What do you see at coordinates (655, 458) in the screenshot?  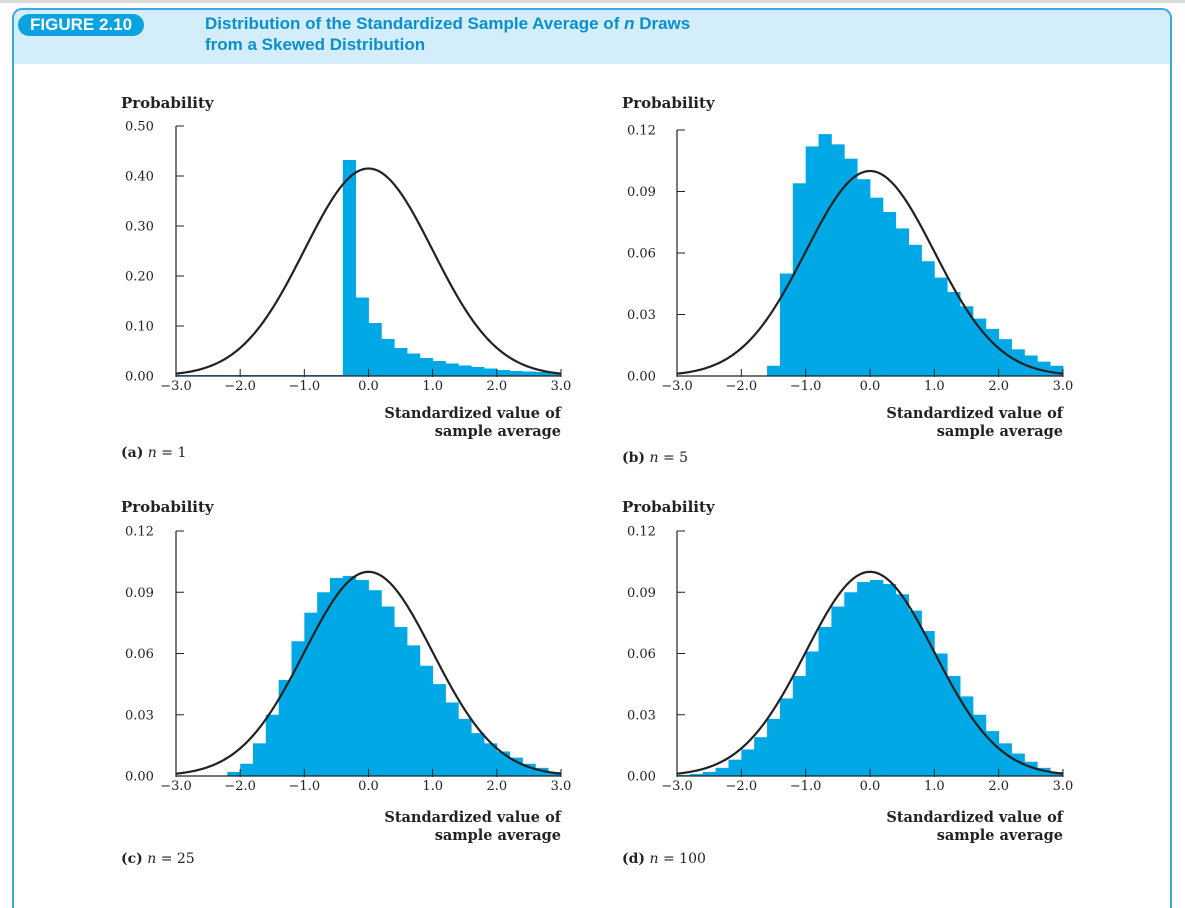 I see `caption-b: (b) n = 5` at bounding box center [655, 458].